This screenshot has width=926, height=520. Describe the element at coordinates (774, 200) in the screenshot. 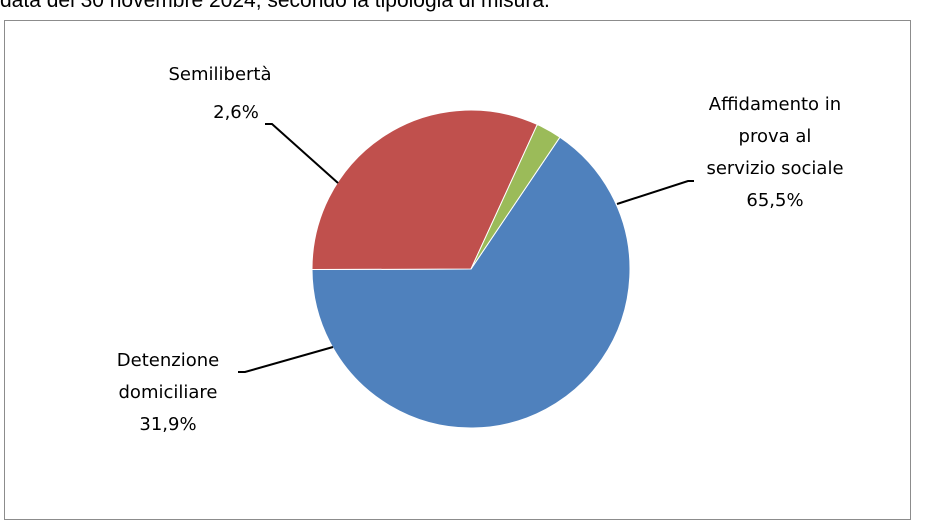

I see `slice-value-label: 65,5%` at that location.